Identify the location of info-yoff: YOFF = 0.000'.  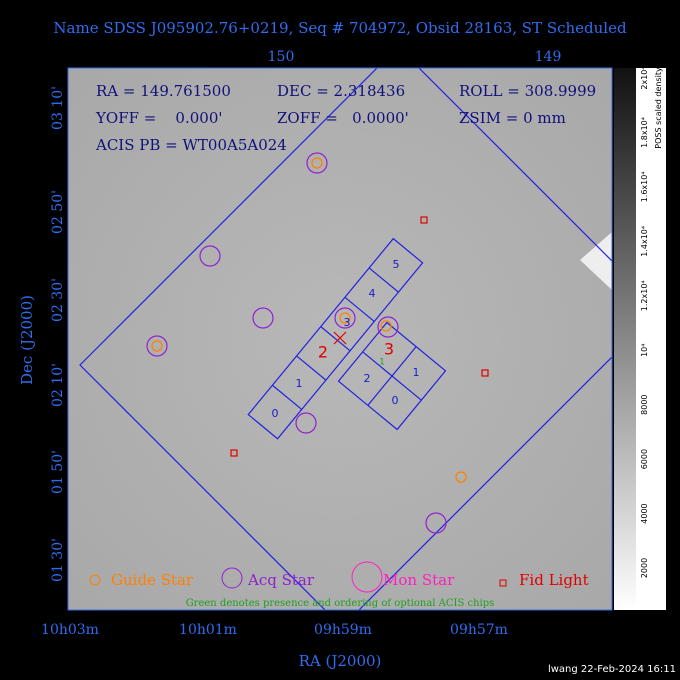
(159, 118).